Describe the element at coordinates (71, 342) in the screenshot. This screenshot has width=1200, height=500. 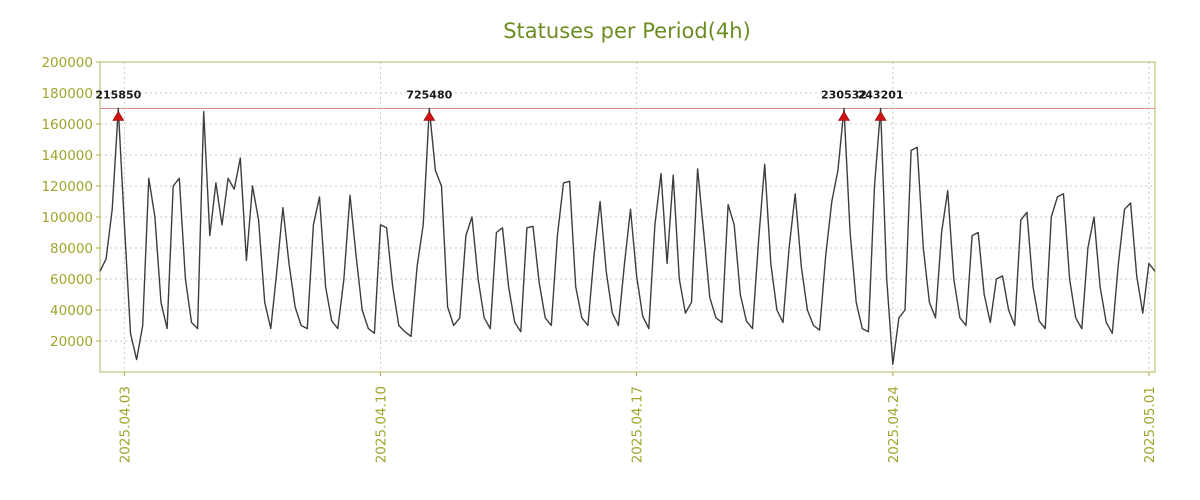
I see `y-tick-label: 20000` at that location.